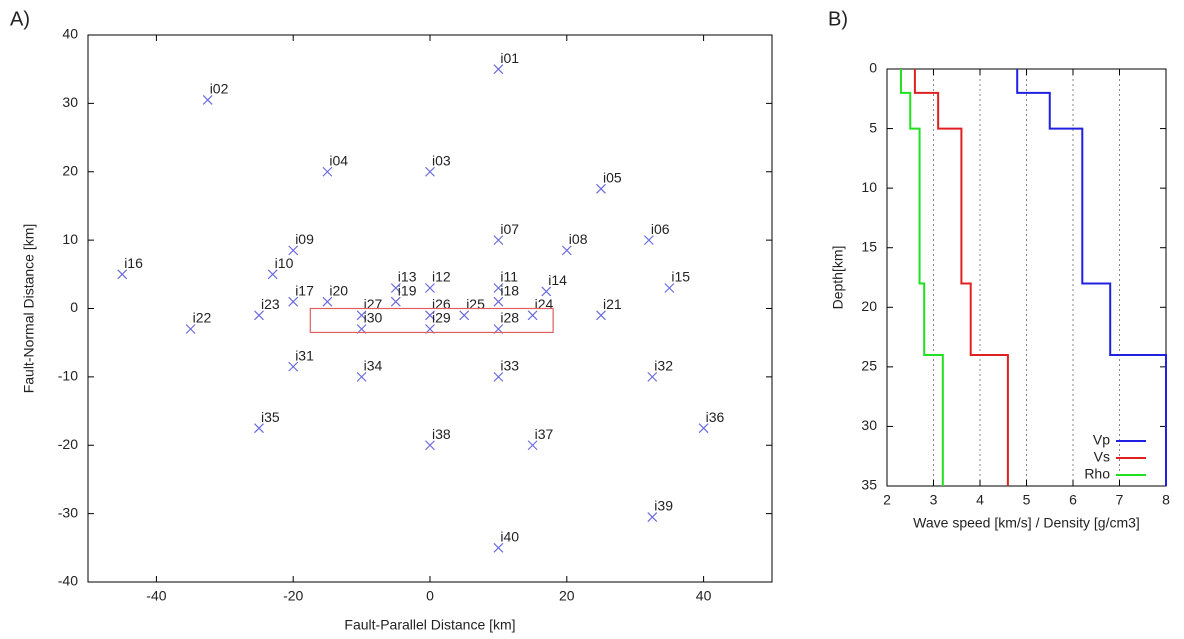  Describe the element at coordinates (68, 444) in the screenshot. I see `y-tick-label: -20` at that location.